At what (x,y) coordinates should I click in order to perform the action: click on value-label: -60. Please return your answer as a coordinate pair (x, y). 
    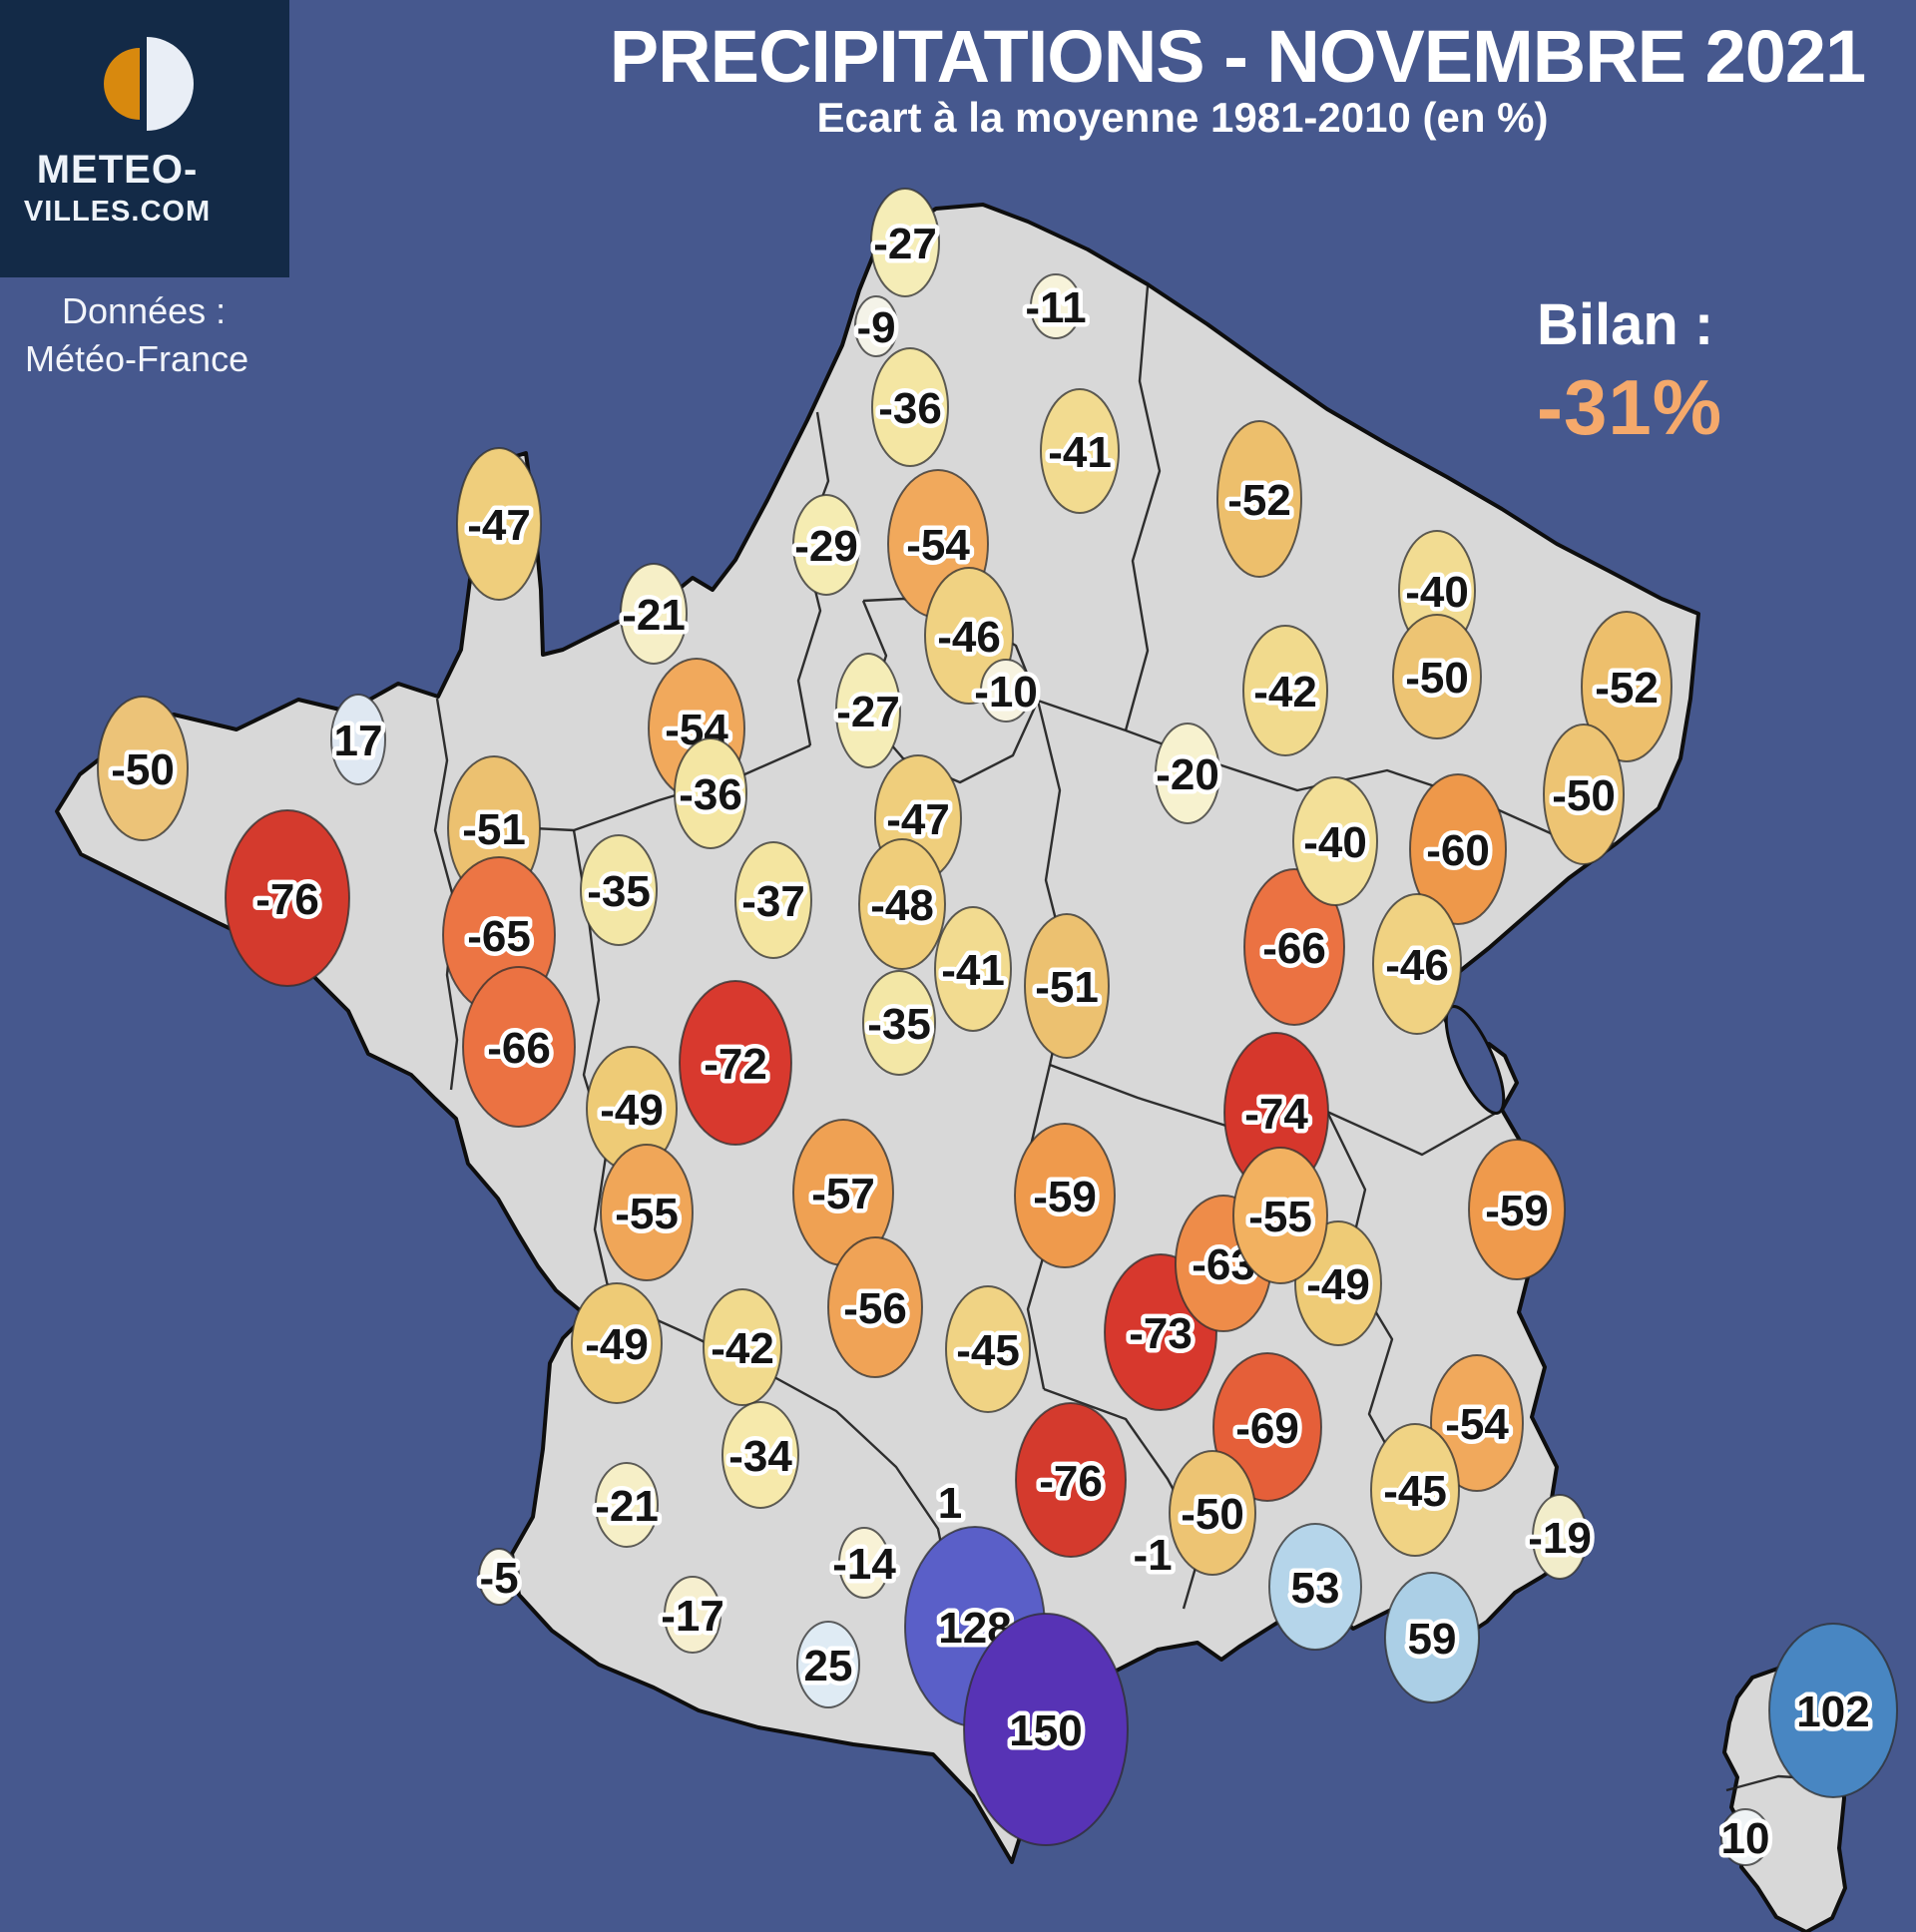
    Looking at the image, I should click on (1458, 850).